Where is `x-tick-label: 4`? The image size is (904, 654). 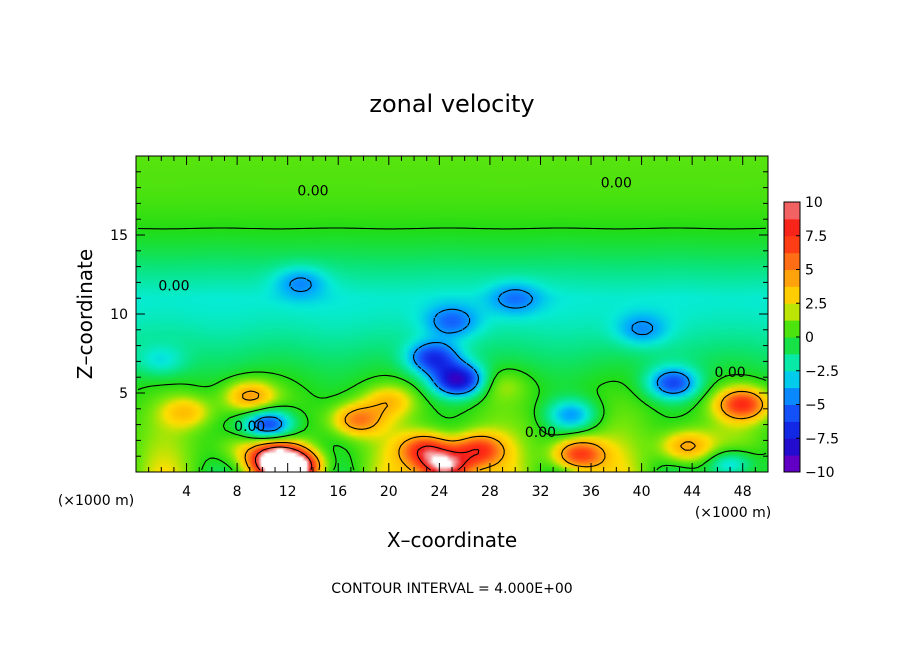
x-tick-label: 4 is located at coordinates (186, 492).